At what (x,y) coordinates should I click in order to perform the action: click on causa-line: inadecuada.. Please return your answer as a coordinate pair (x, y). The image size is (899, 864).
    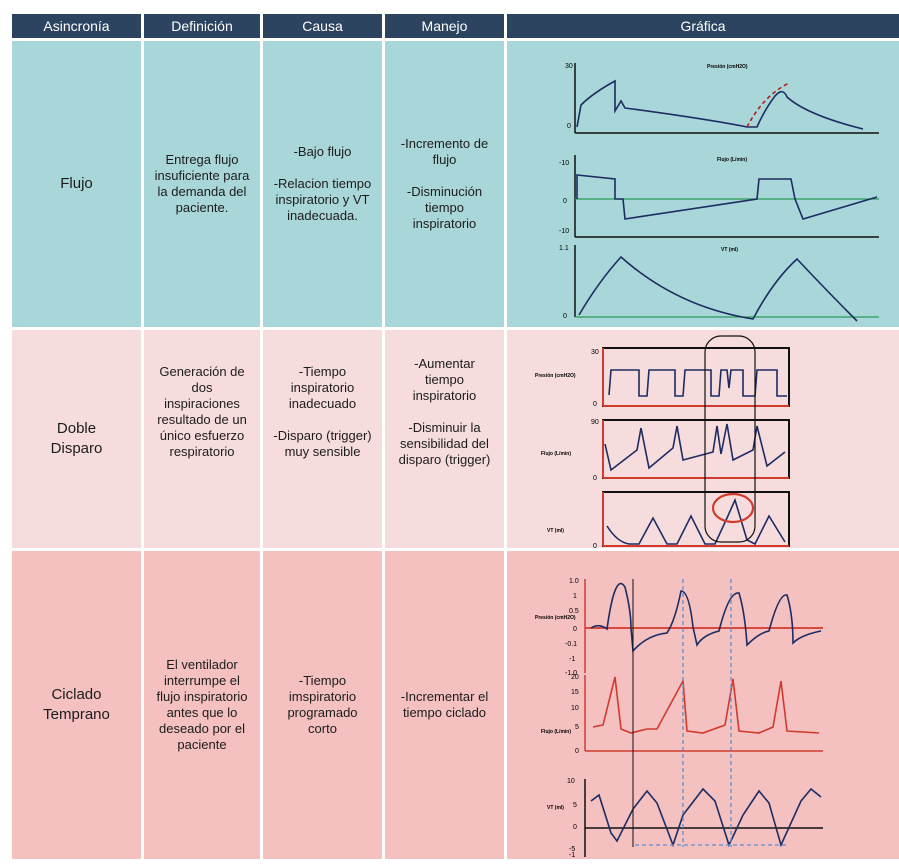
    Looking at the image, I should click on (322, 215).